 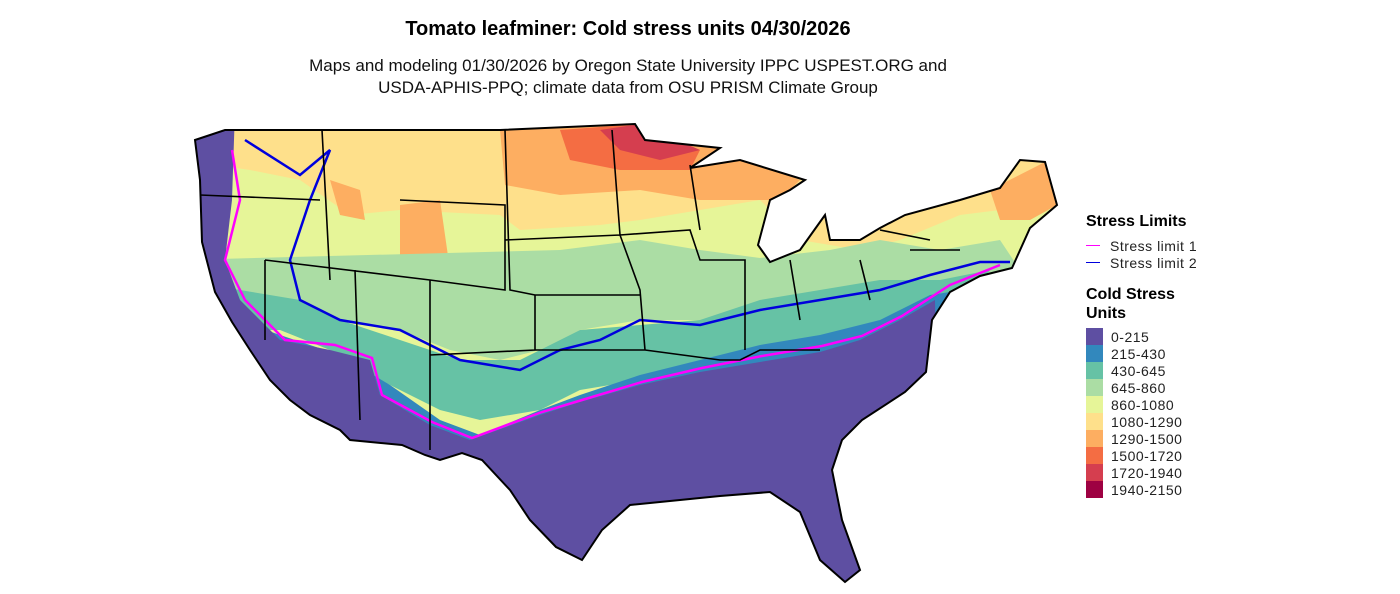 I want to click on csu-legend-item: 430-645, so click(x=1141, y=370).